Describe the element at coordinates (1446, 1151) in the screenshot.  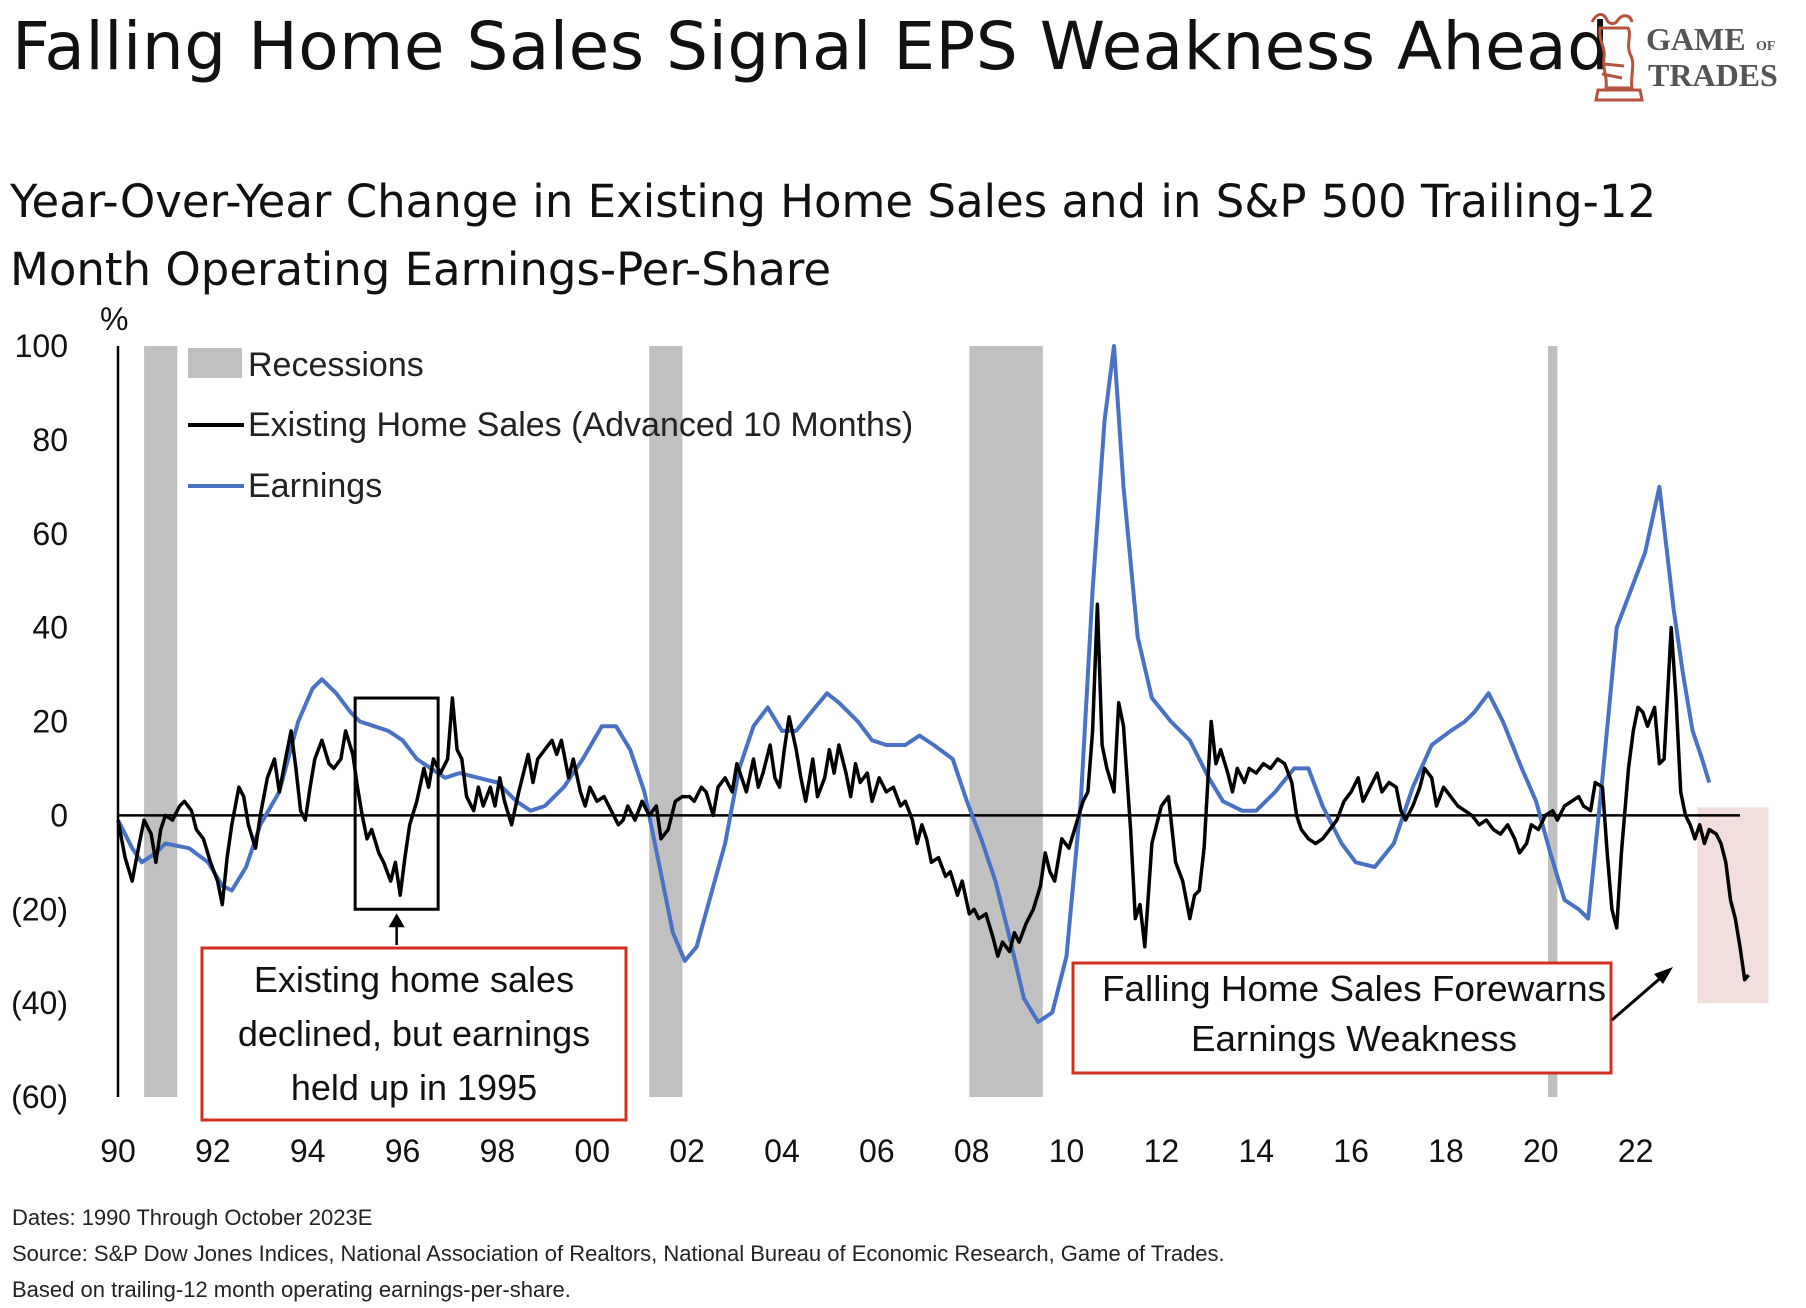
I see `x-tick-label: 18` at that location.